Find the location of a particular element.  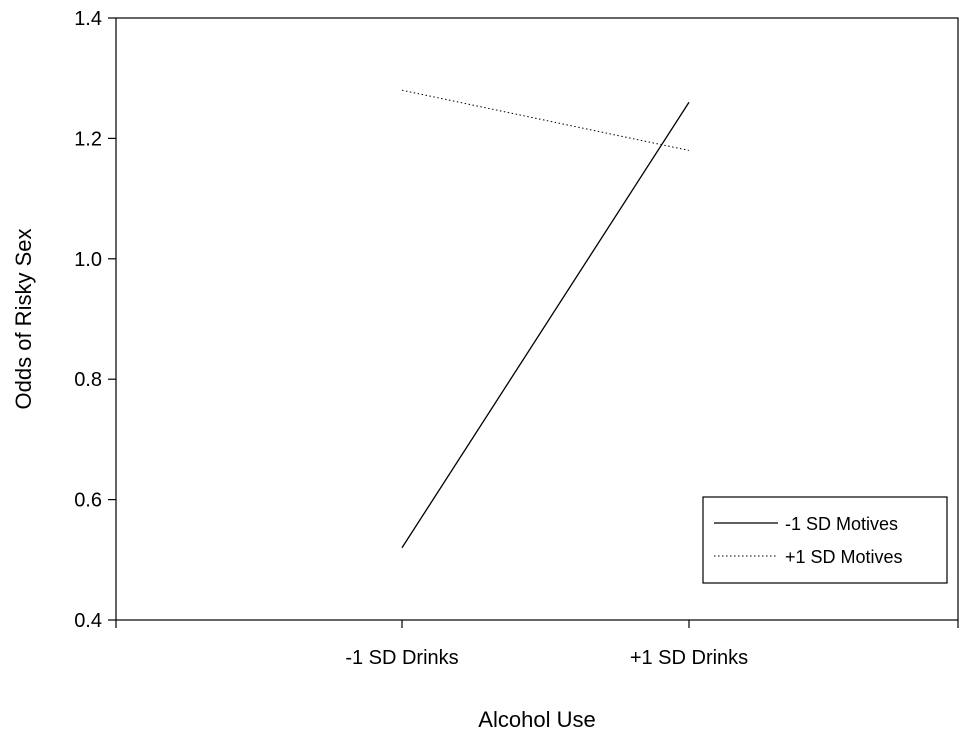

y-tick-label: 0.6 is located at coordinates (88, 501).